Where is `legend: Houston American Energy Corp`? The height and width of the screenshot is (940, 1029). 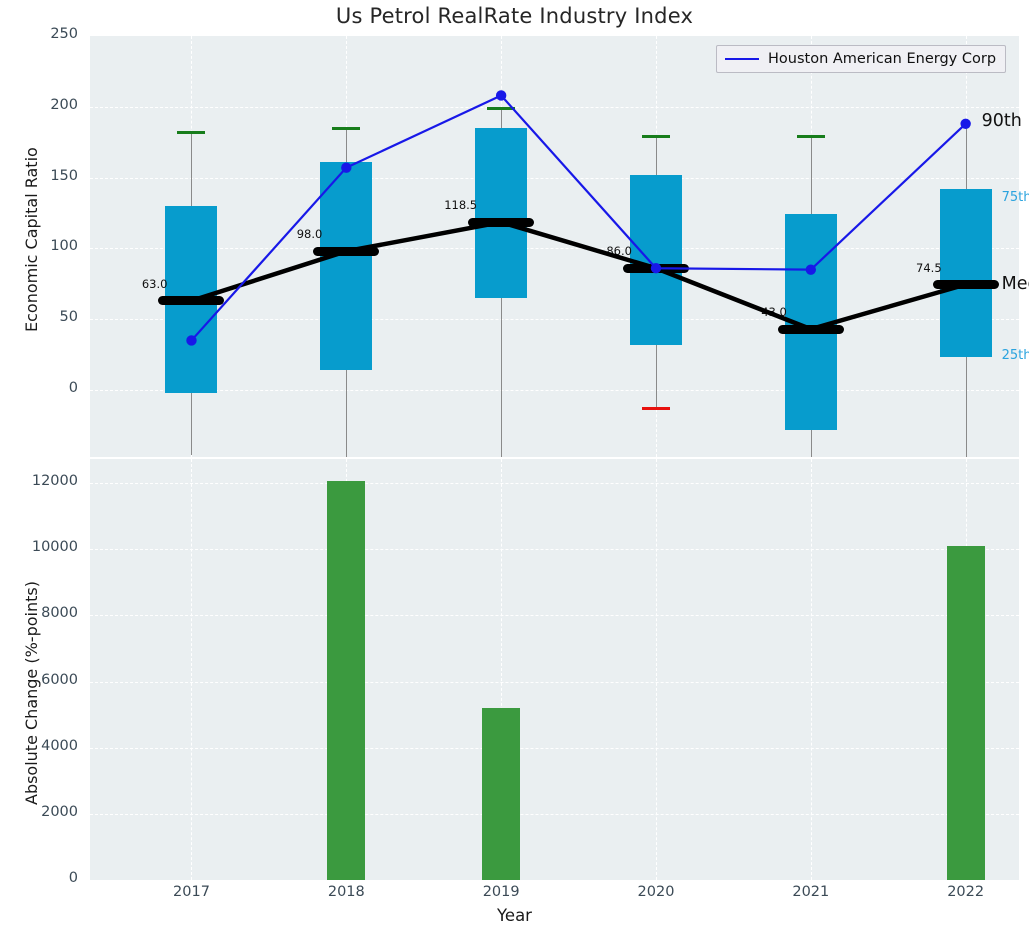
legend: Houston American Energy Corp is located at coordinates (861, 59).